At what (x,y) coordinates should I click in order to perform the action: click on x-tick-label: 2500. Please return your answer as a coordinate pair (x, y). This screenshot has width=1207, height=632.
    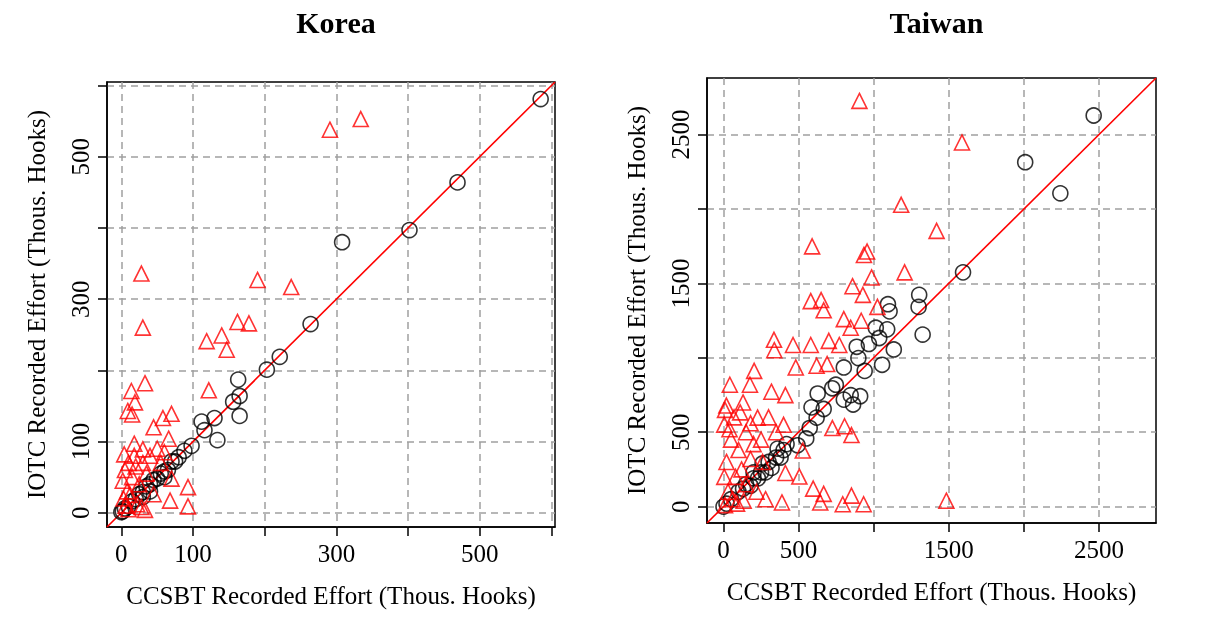
    Looking at the image, I should click on (1098, 549).